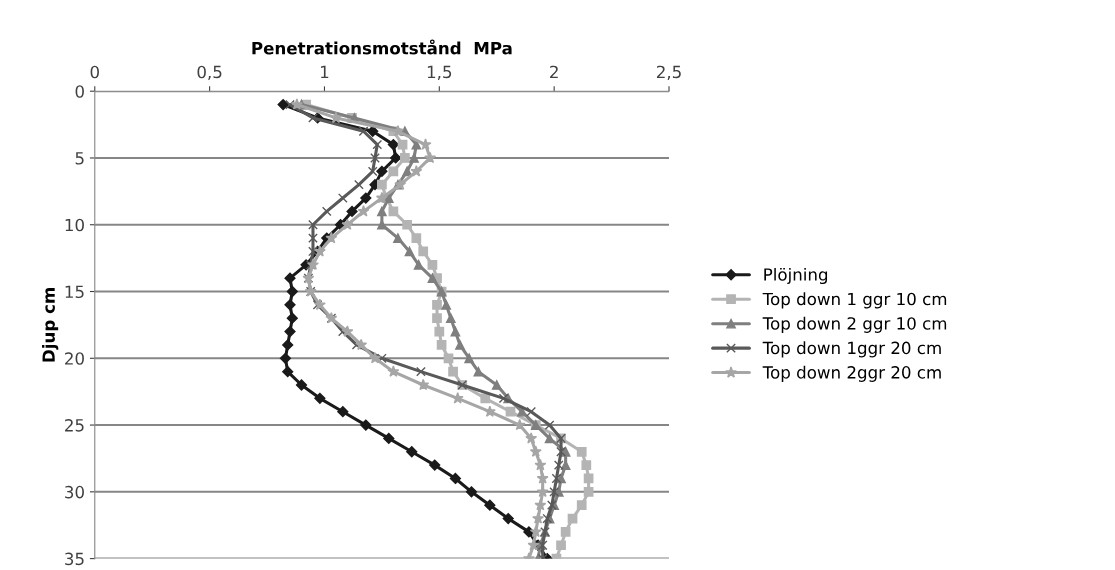 Image resolution: width=1115 pixels, height=570 pixels. Describe the element at coordinates (79, 158) in the screenshot. I see `y-tick-label: 5` at that location.